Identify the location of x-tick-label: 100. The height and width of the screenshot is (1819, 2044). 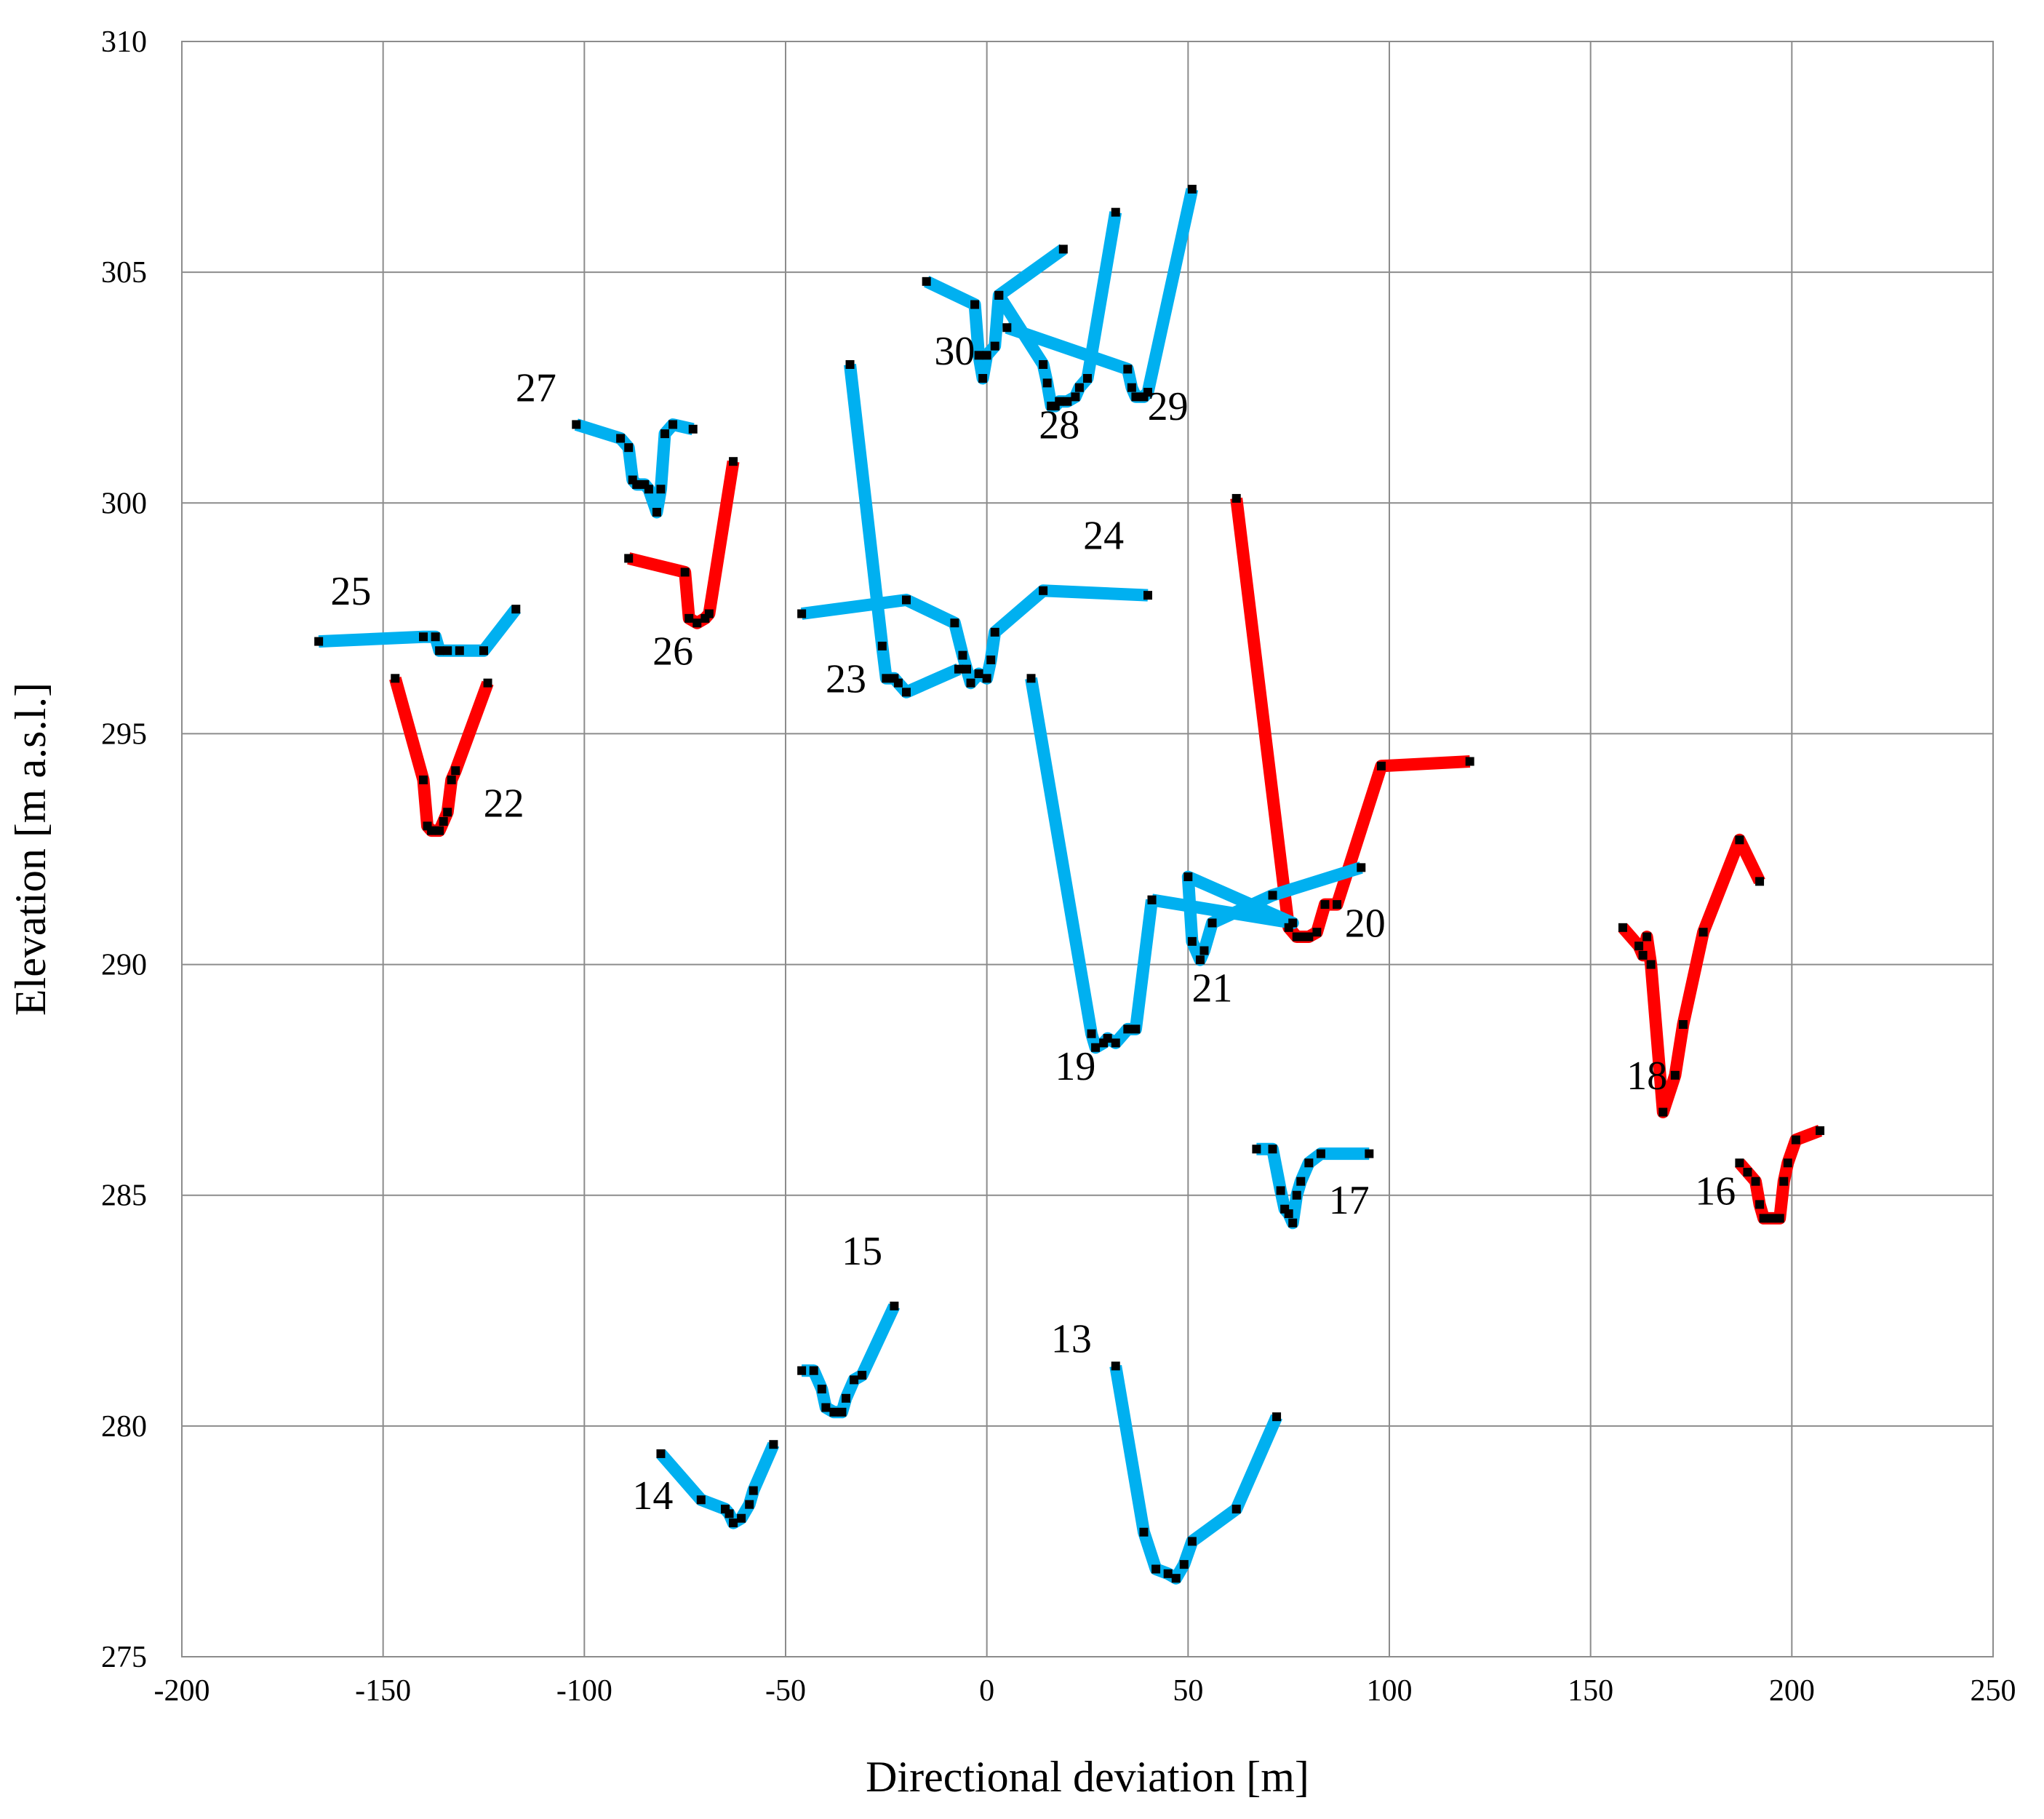
(1390, 1691).